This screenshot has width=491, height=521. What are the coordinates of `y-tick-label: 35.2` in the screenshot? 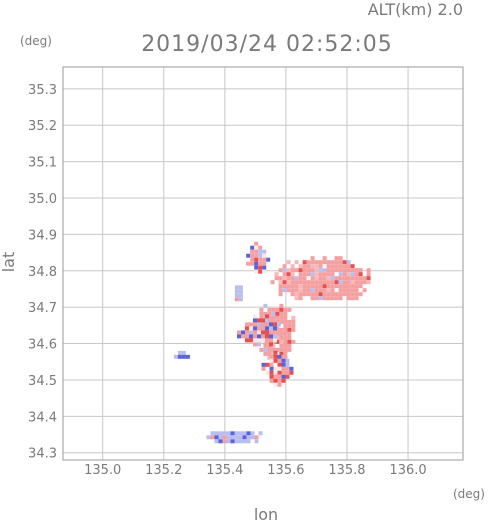 It's located at (42, 126).